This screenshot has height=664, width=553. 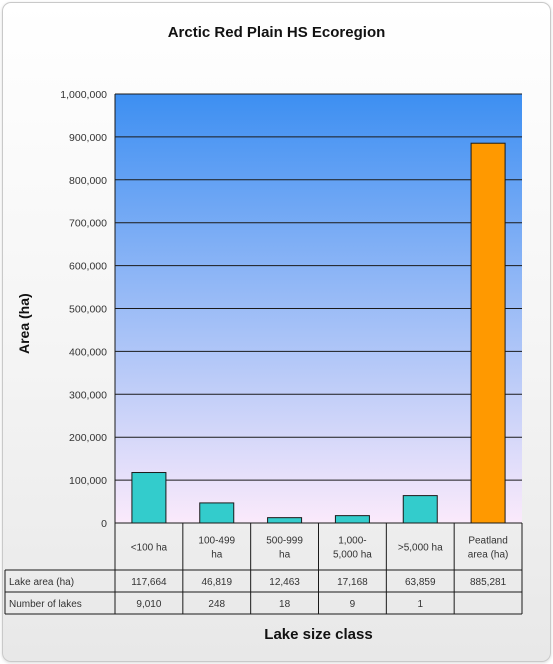 I want to click on table-row-label: Number of lakes, so click(x=45, y=604).